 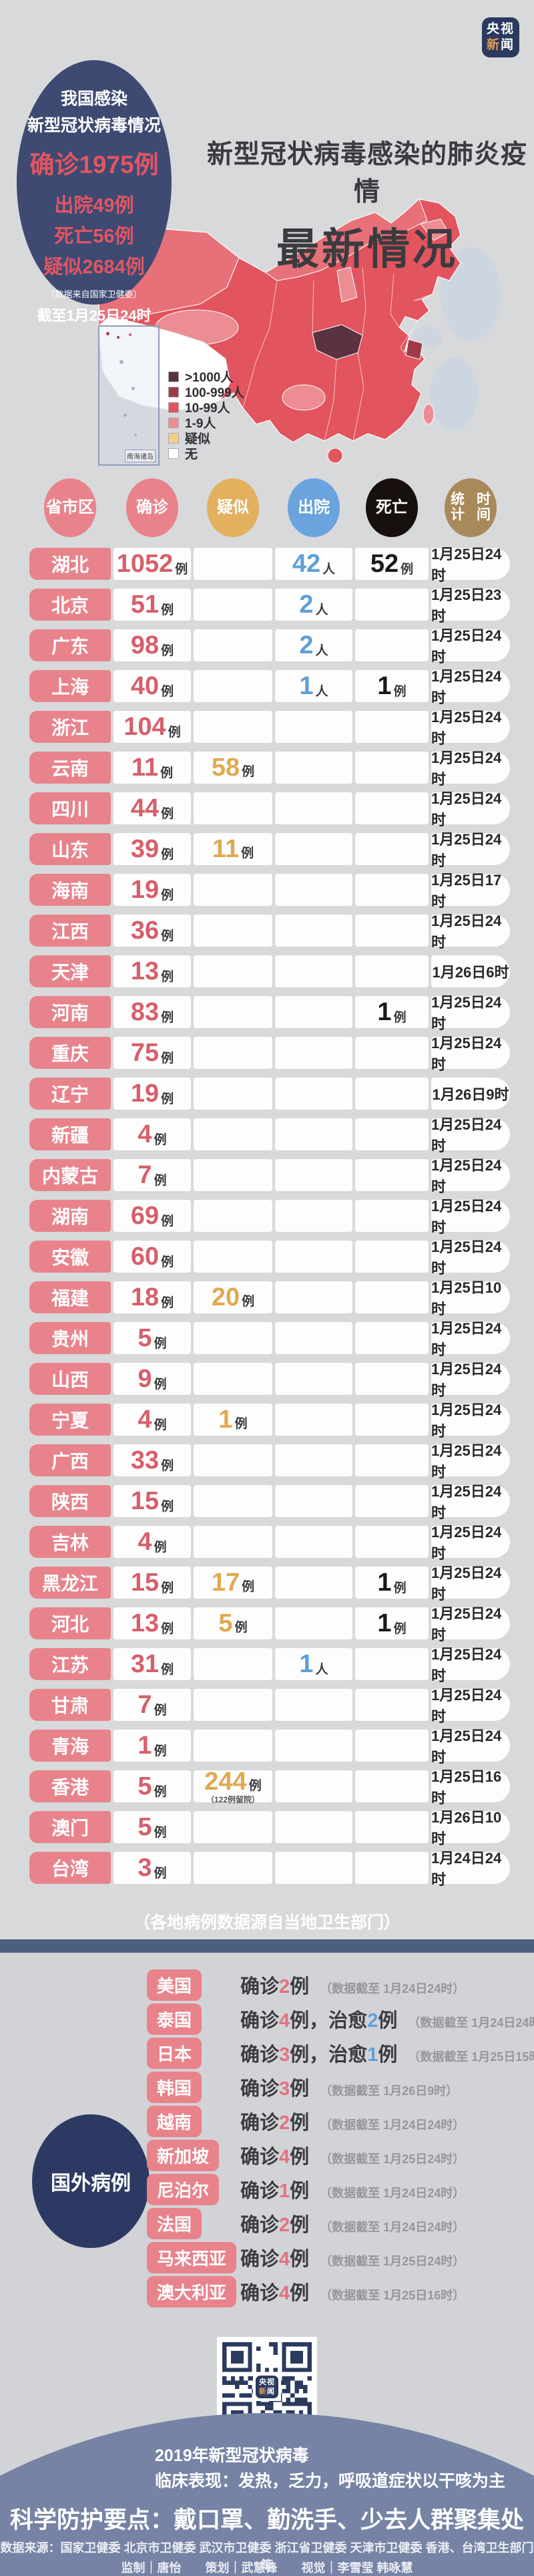 What do you see at coordinates (500, 45) in the screenshot?
I see `logo-line2: 新闻` at bounding box center [500, 45].